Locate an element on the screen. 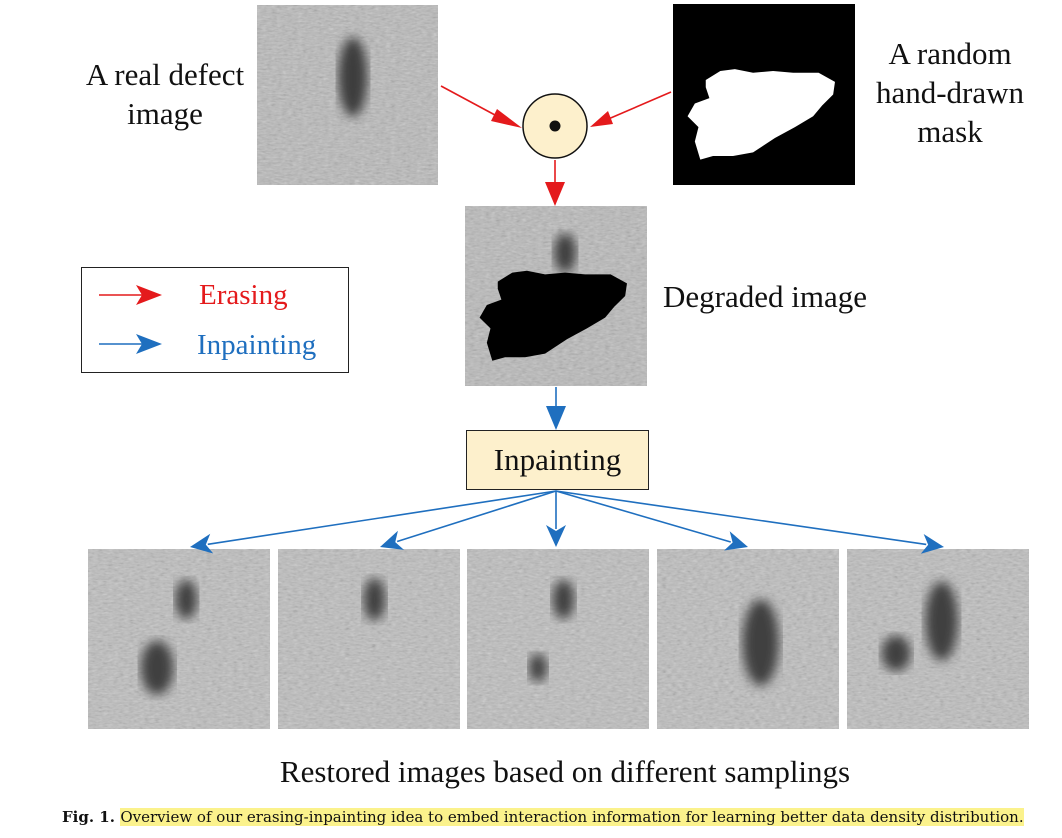  dot-product-operator is located at coordinates (555, 126).